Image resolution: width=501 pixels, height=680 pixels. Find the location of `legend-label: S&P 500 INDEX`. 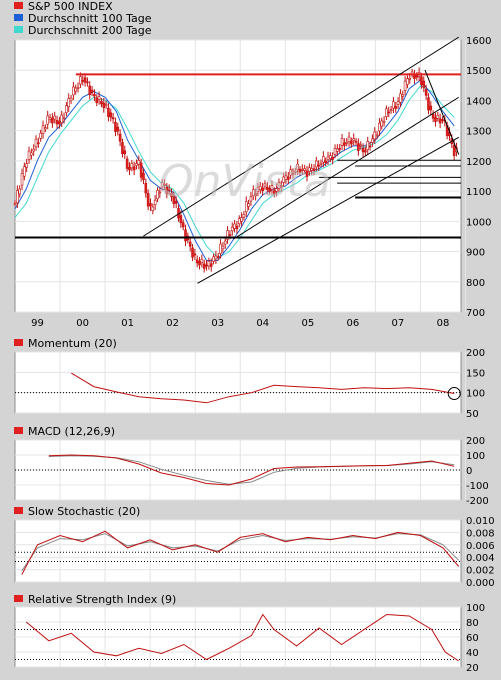

legend-label: S&P 500 INDEX is located at coordinates (70, 6).